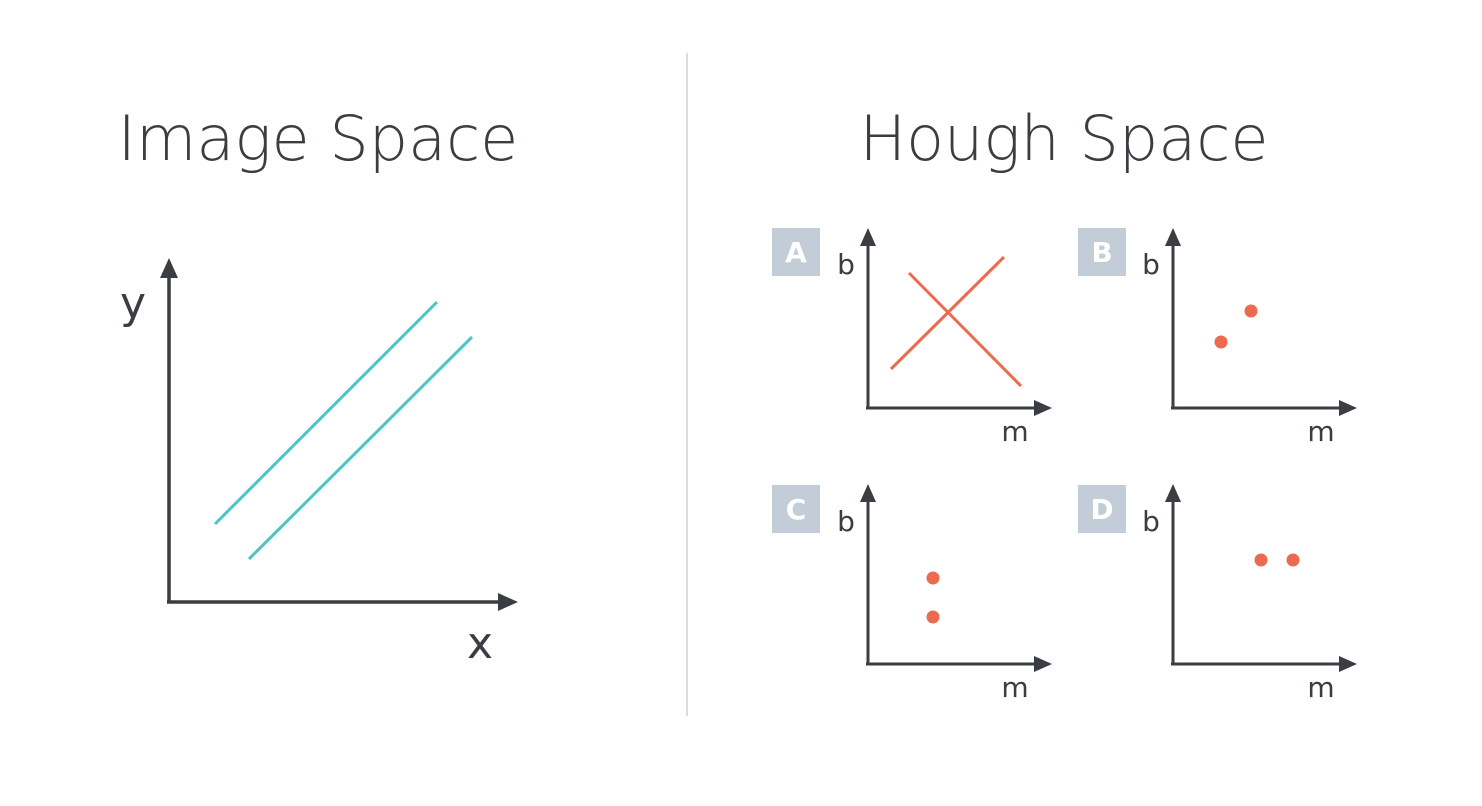 The height and width of the screenshot is (806, 1482). What do you see at coordinates (846, 264) in the screenshot?
I see `panel-a-b-label: b` at bounding box center [846, 264].